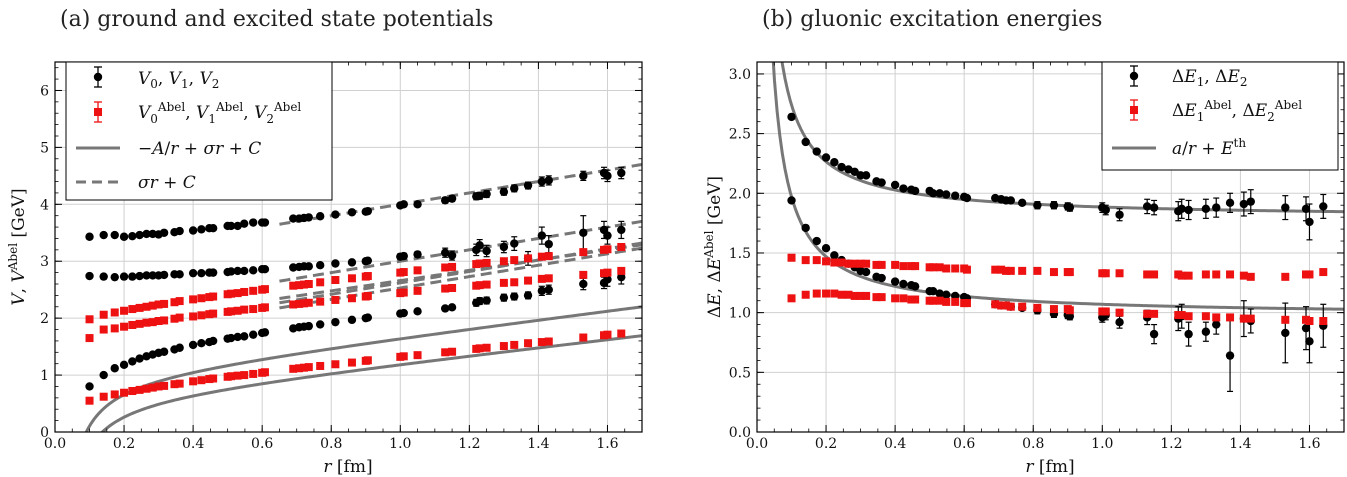 This screenshot has height=477, width=1347. What do you see at coordinates (1188, 77) in the screenshot?
I see `legend-b-entry-black-points: ΔE1, ΔE2` at bounding box center [1188, 77].